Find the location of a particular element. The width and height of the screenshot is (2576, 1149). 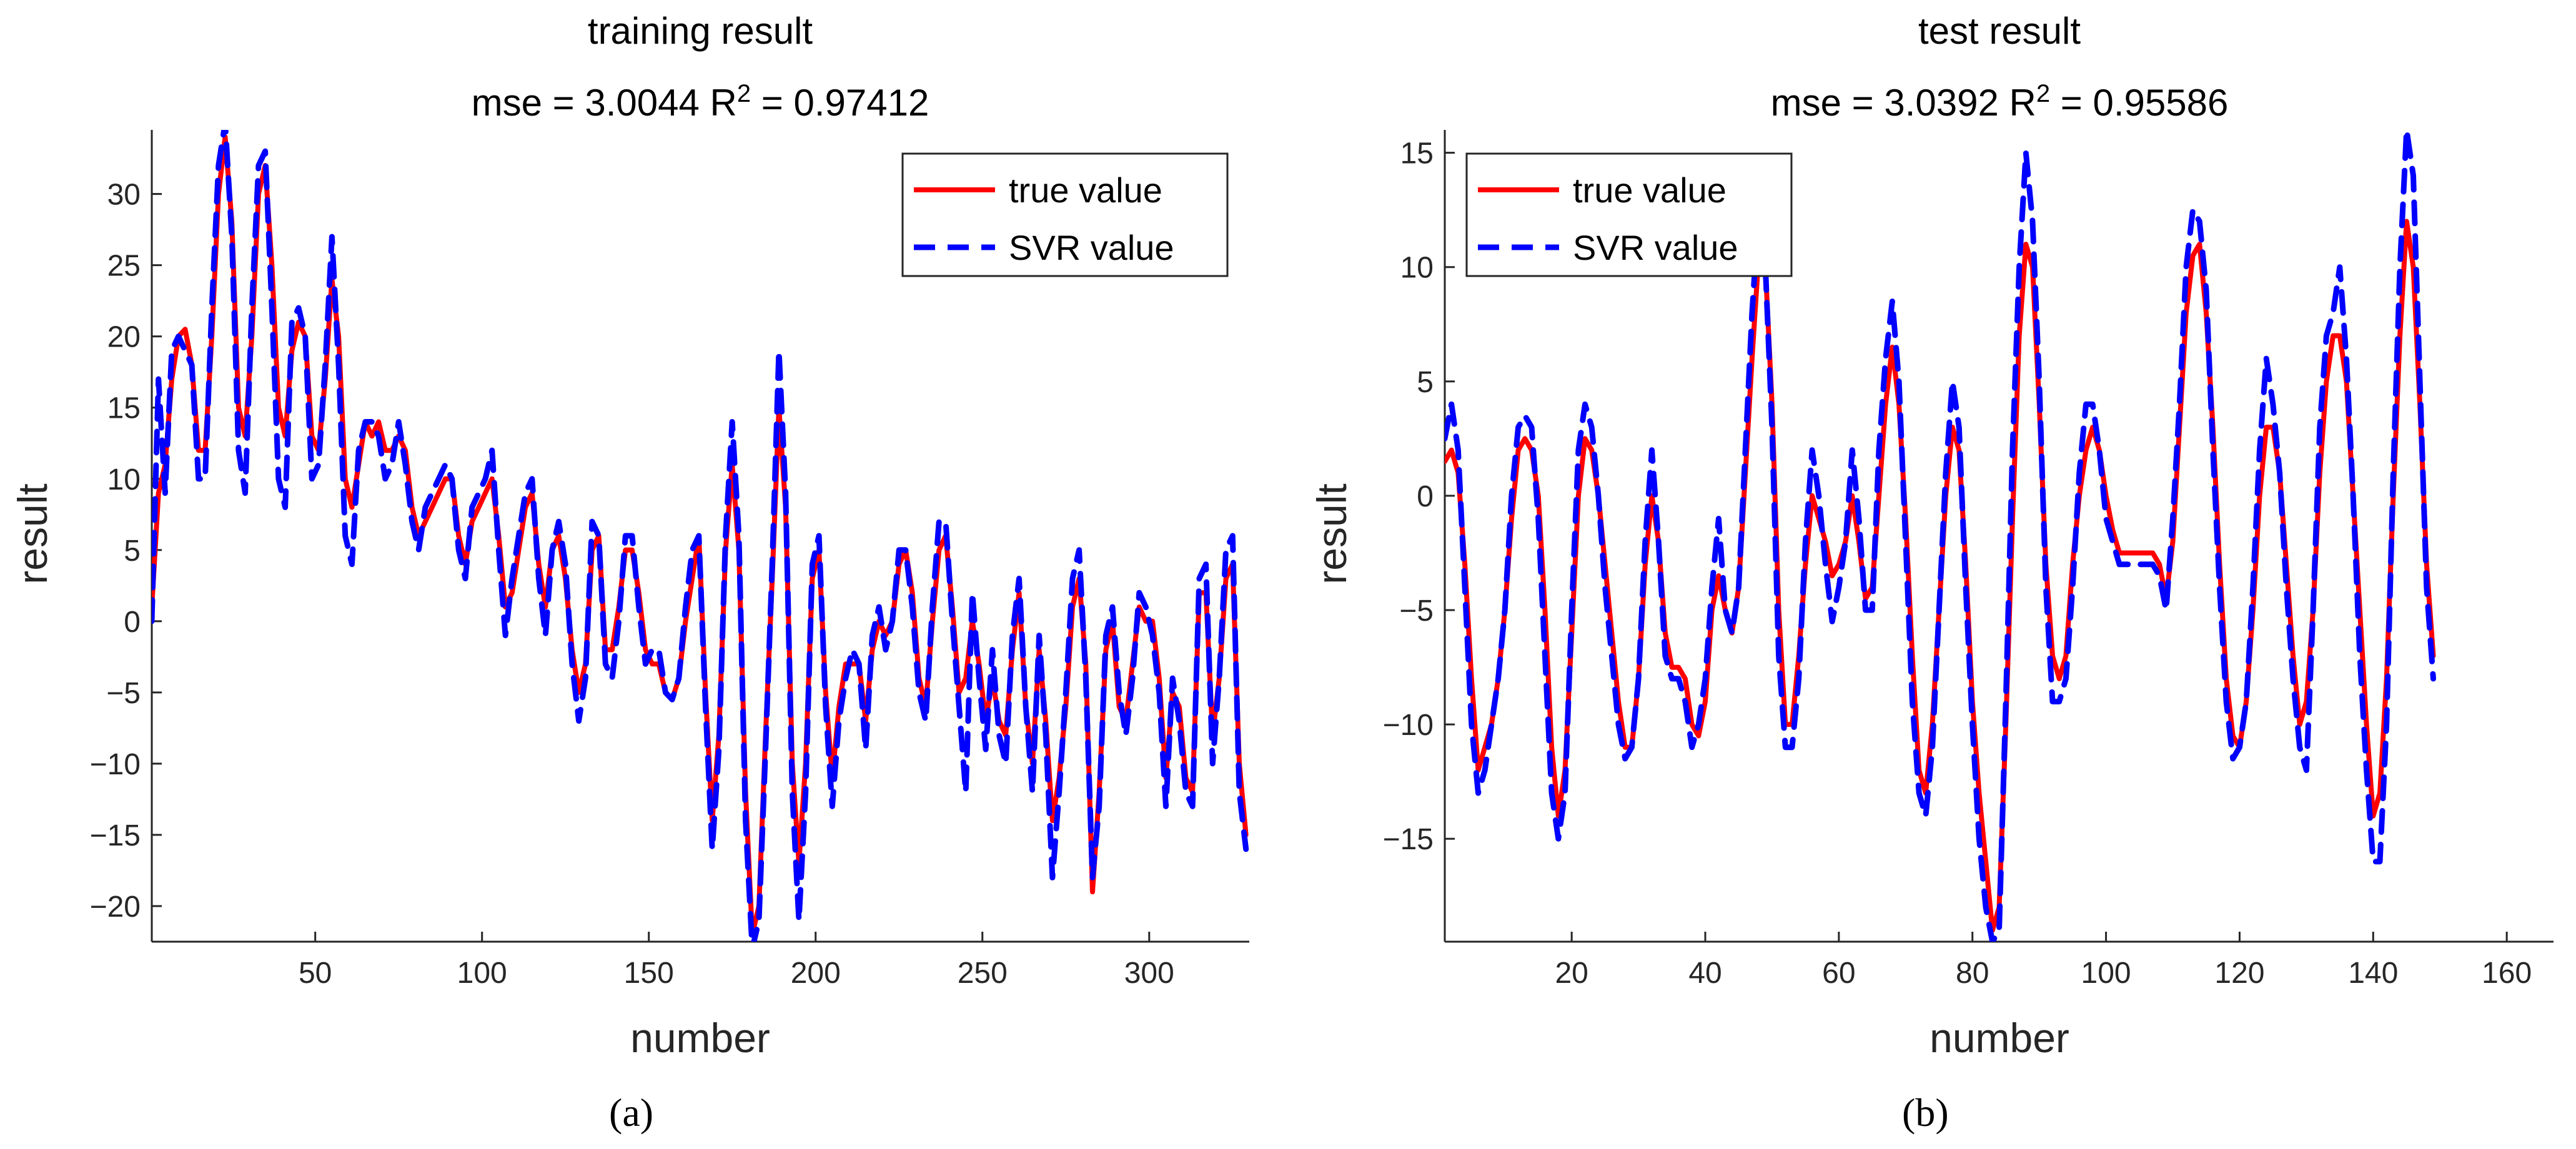

x-tick-label: 40 is located at coordinates (1704, 974).